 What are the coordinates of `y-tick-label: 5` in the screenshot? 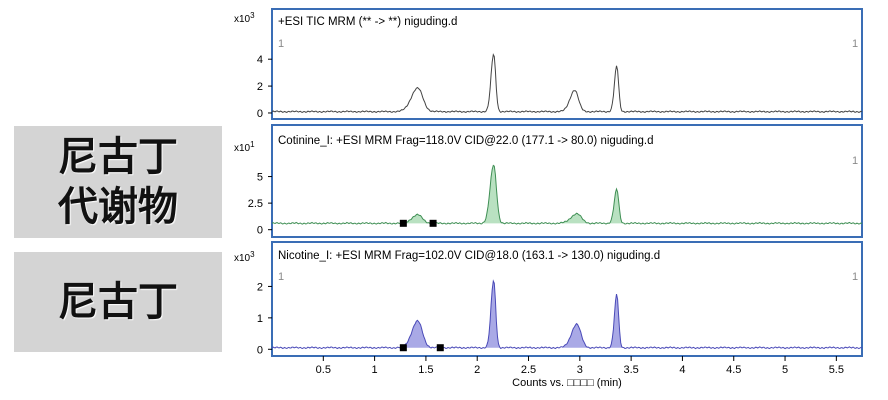 It's located at (260, 178).